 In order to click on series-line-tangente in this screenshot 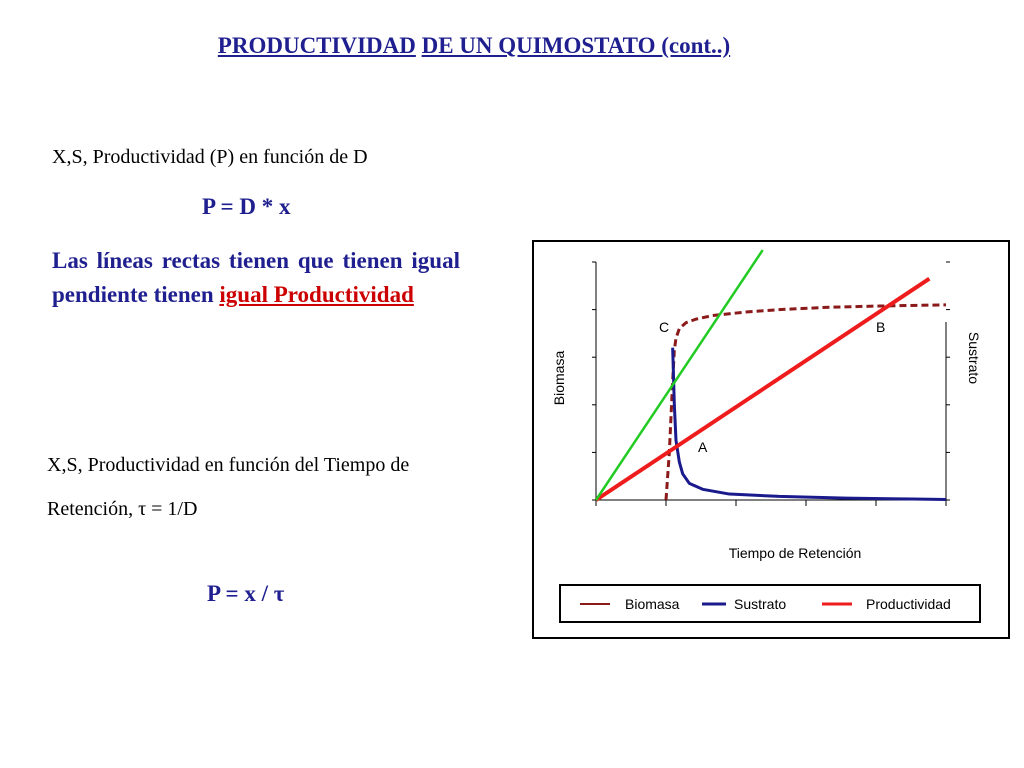, I will do `click(679, 375)`.